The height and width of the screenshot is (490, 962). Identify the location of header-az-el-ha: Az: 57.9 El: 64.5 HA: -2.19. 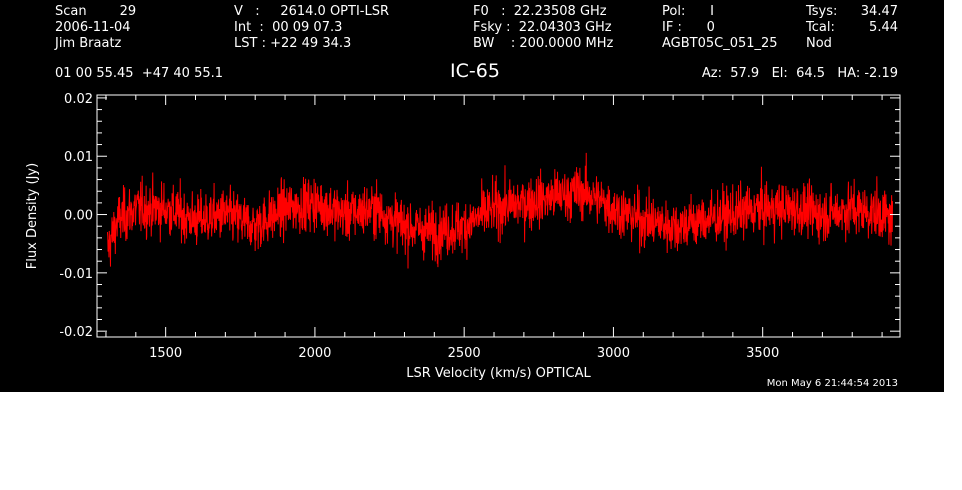
(799, 73).